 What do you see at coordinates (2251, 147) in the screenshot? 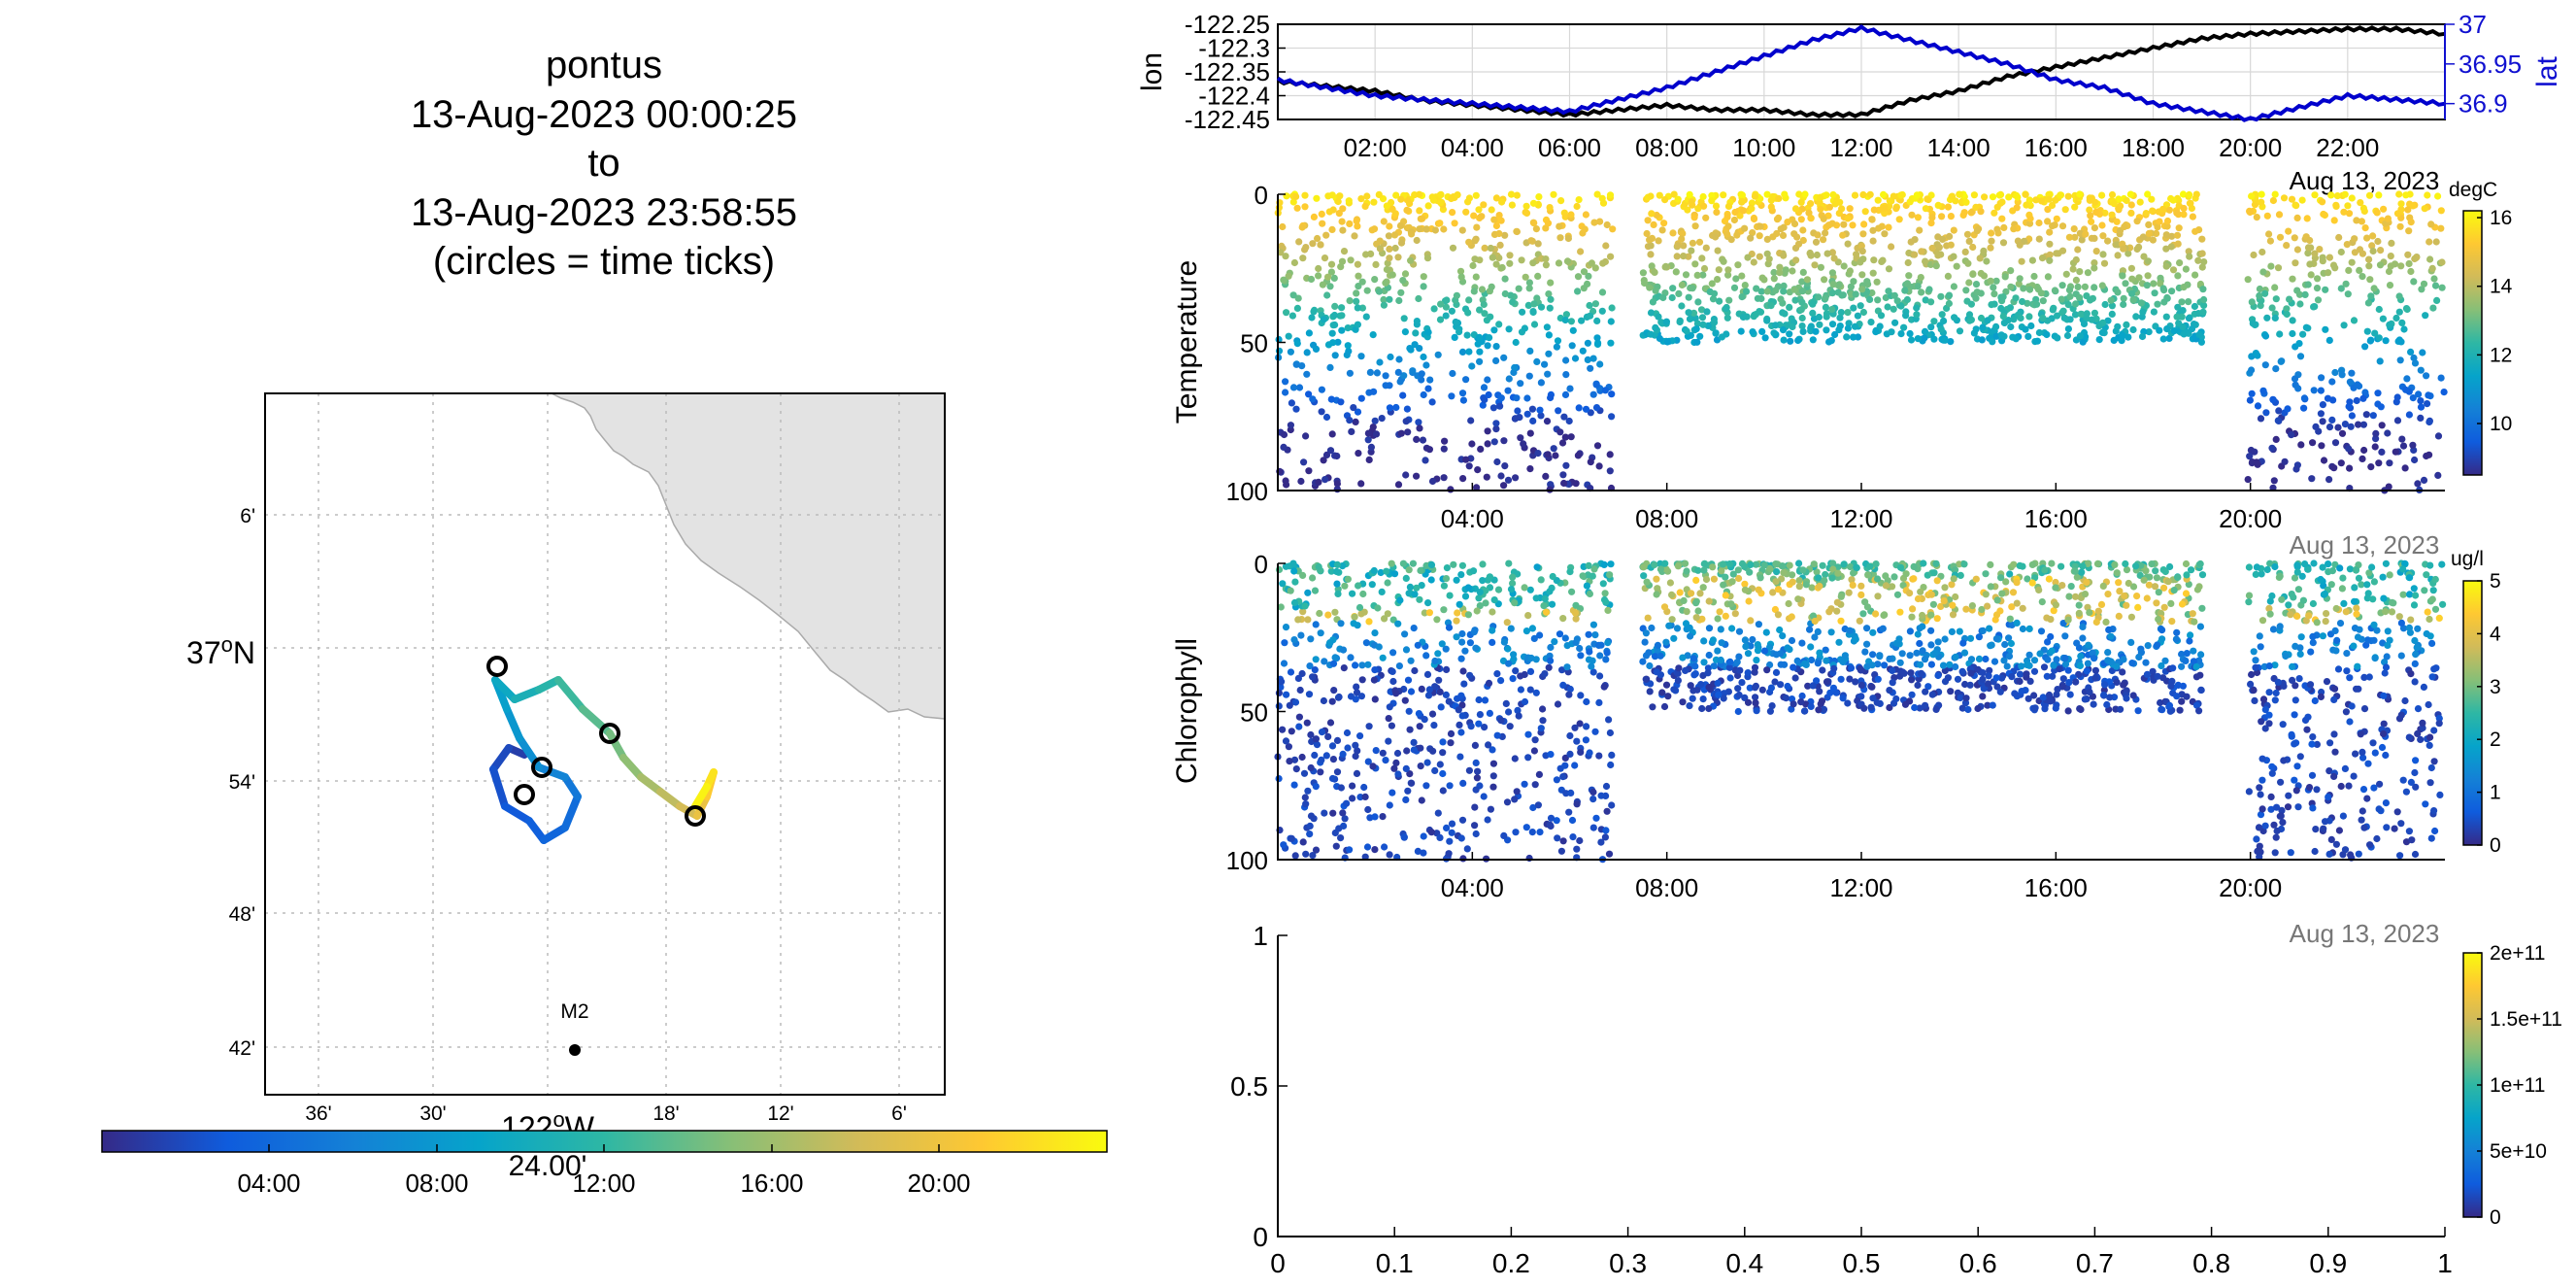
I see `time-tick-label: 20:00` at bounding box center [2251, 147].